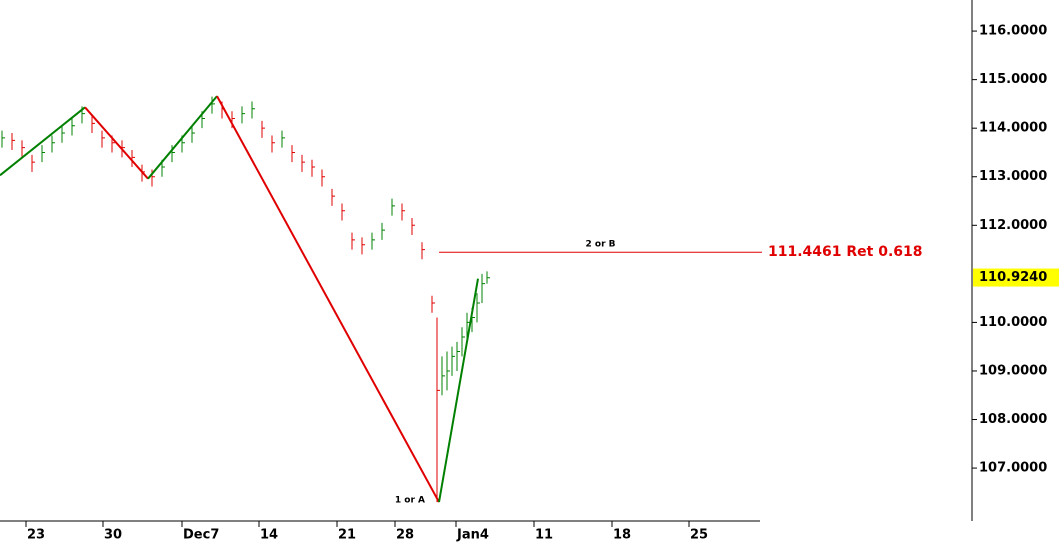 The width and height of the screenshot is (1059, 542). What do you see at coordinates (36, 535) in the screenshot?
I see `x-tick-label: 23` at bounding box center [36, 535].